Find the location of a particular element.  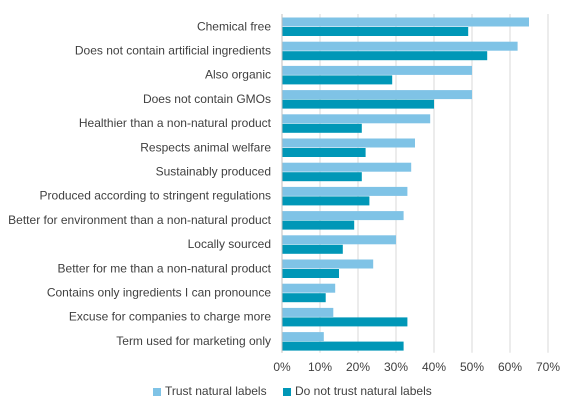

category-label: Also organic is located at coordinates (238, 75).